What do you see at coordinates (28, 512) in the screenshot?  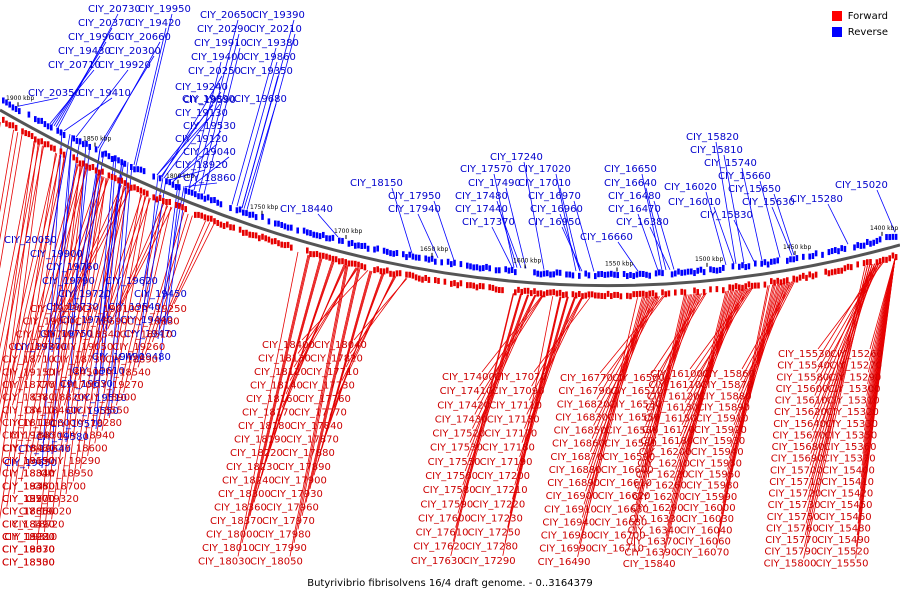 I see `forward-gene-label: CIY_18660` at bounding box center [28, 512].